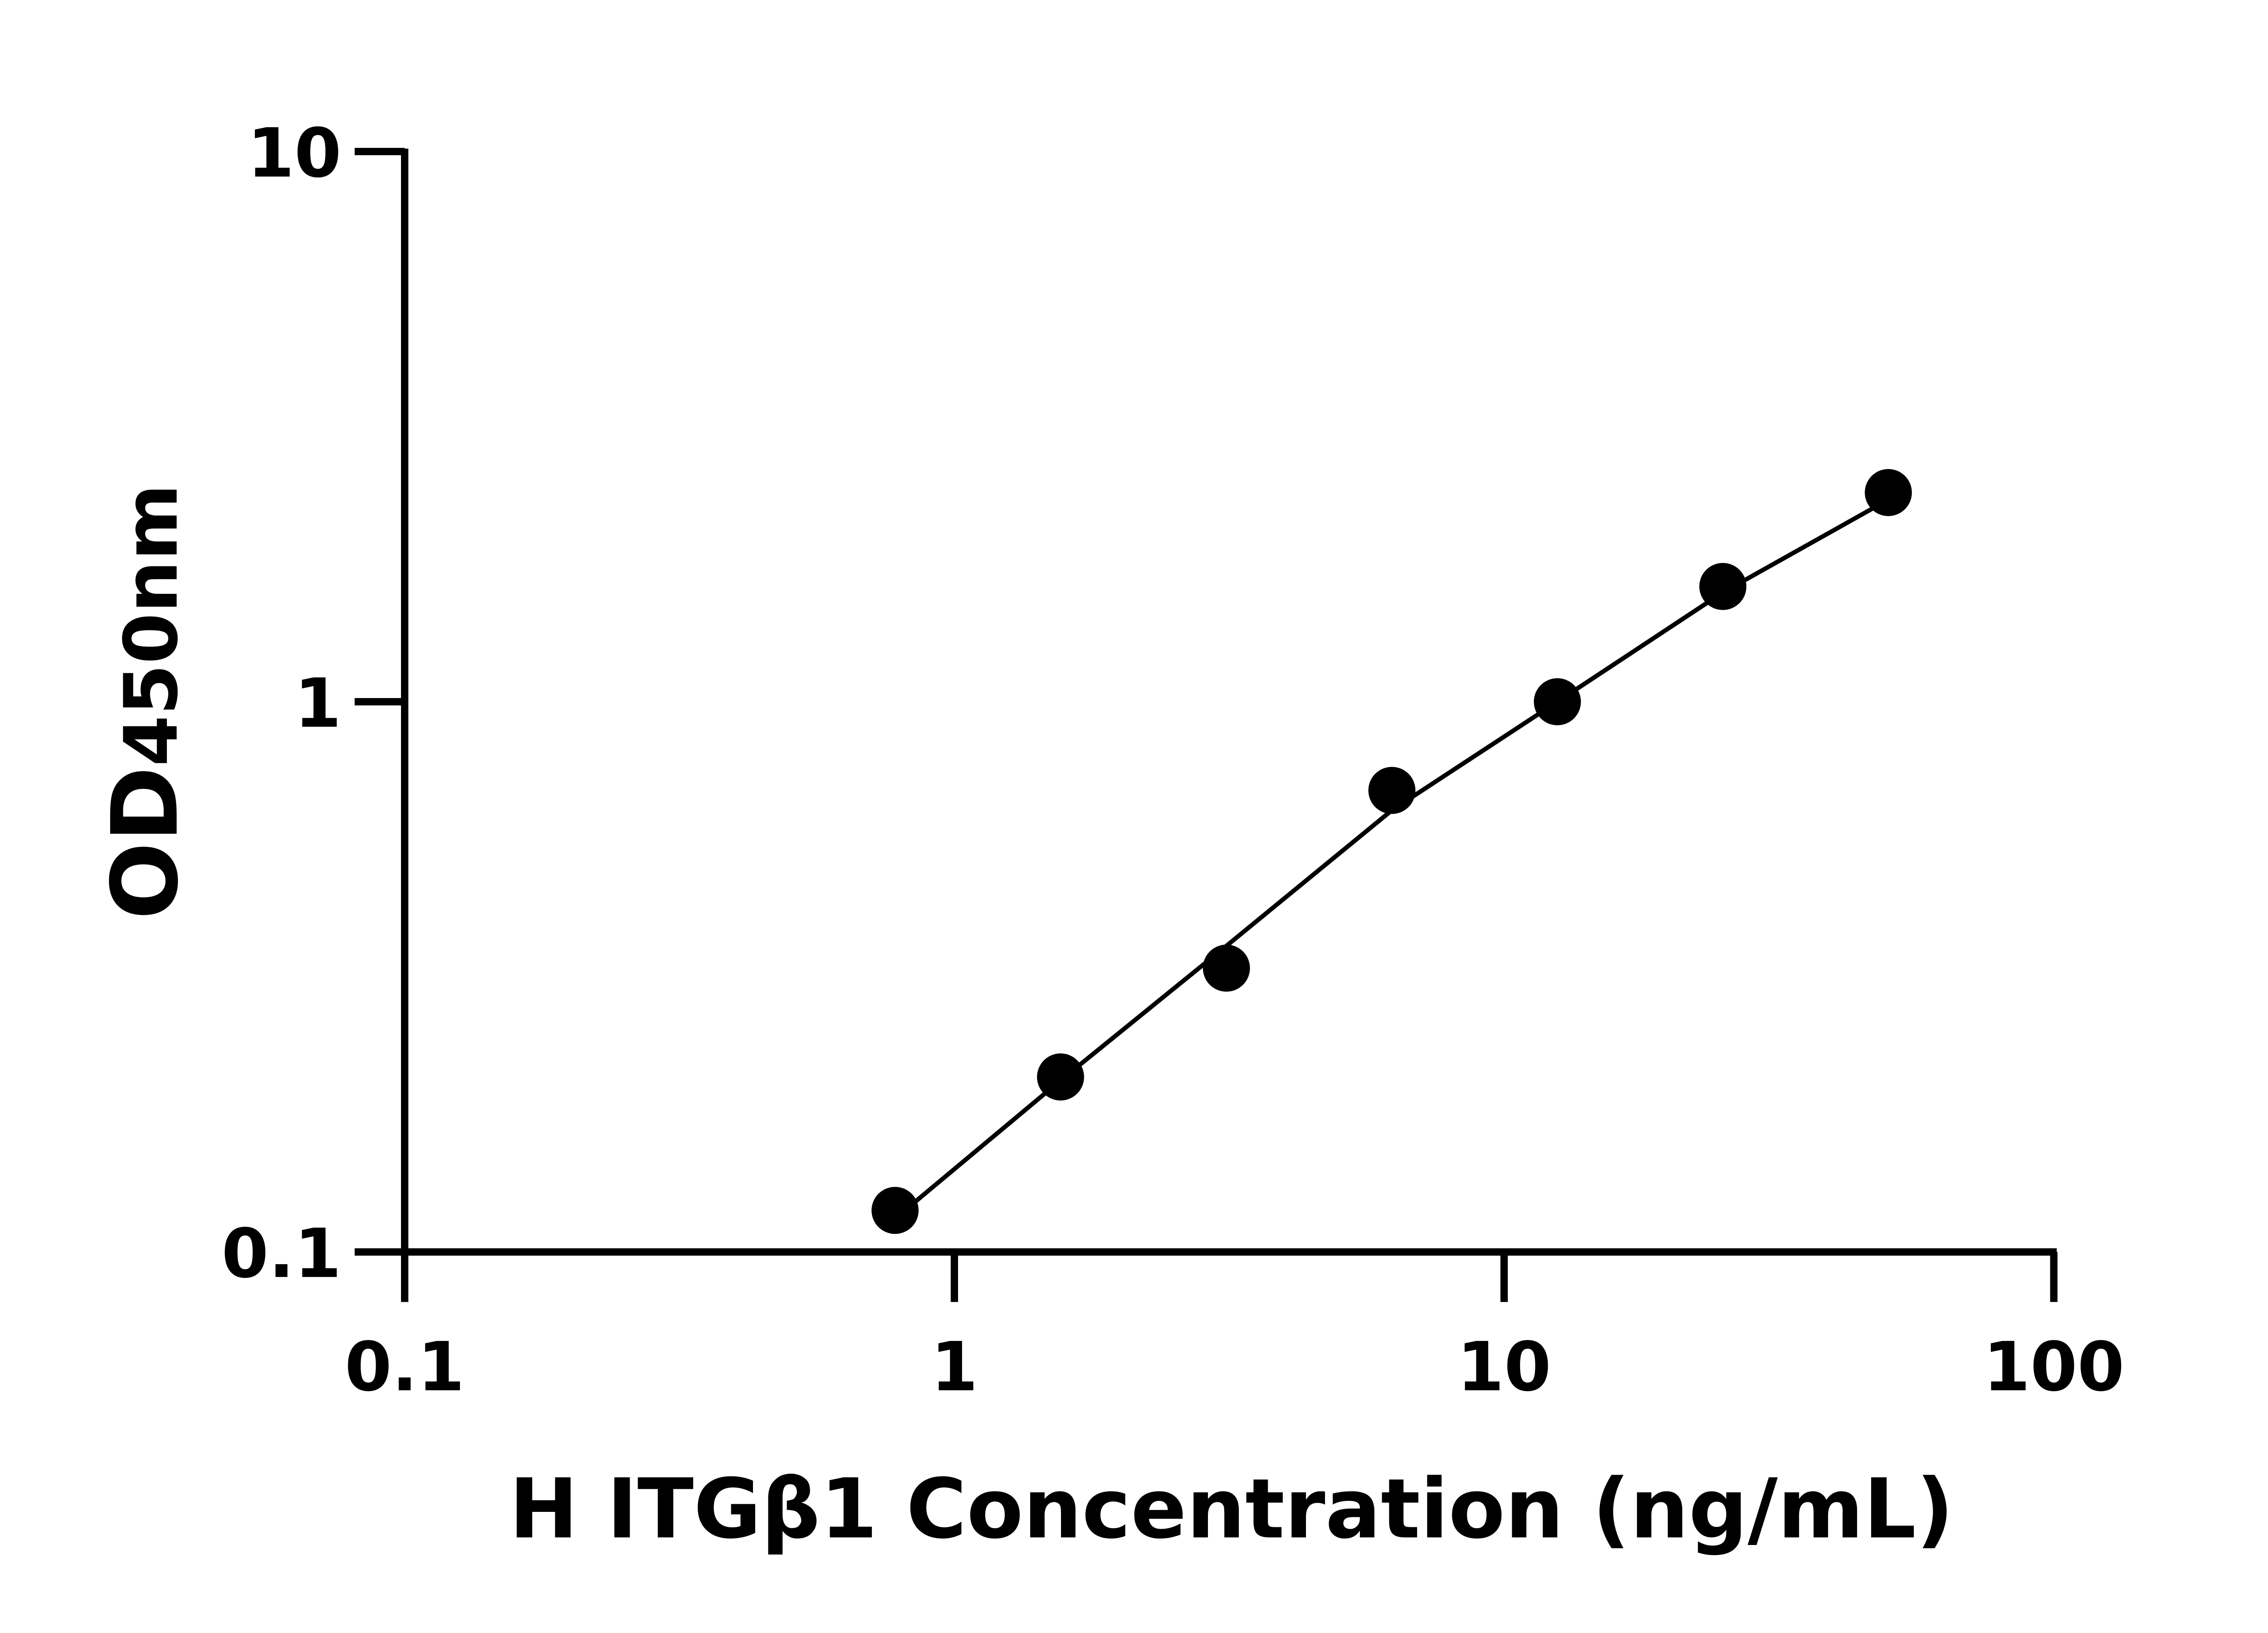 This screenshot has width=2268, height=1633. What do you see at coordinates (151, 625) in the screenshot?
I see `y-axis-title-sub: 450nm` at bounding box center [151, 625].